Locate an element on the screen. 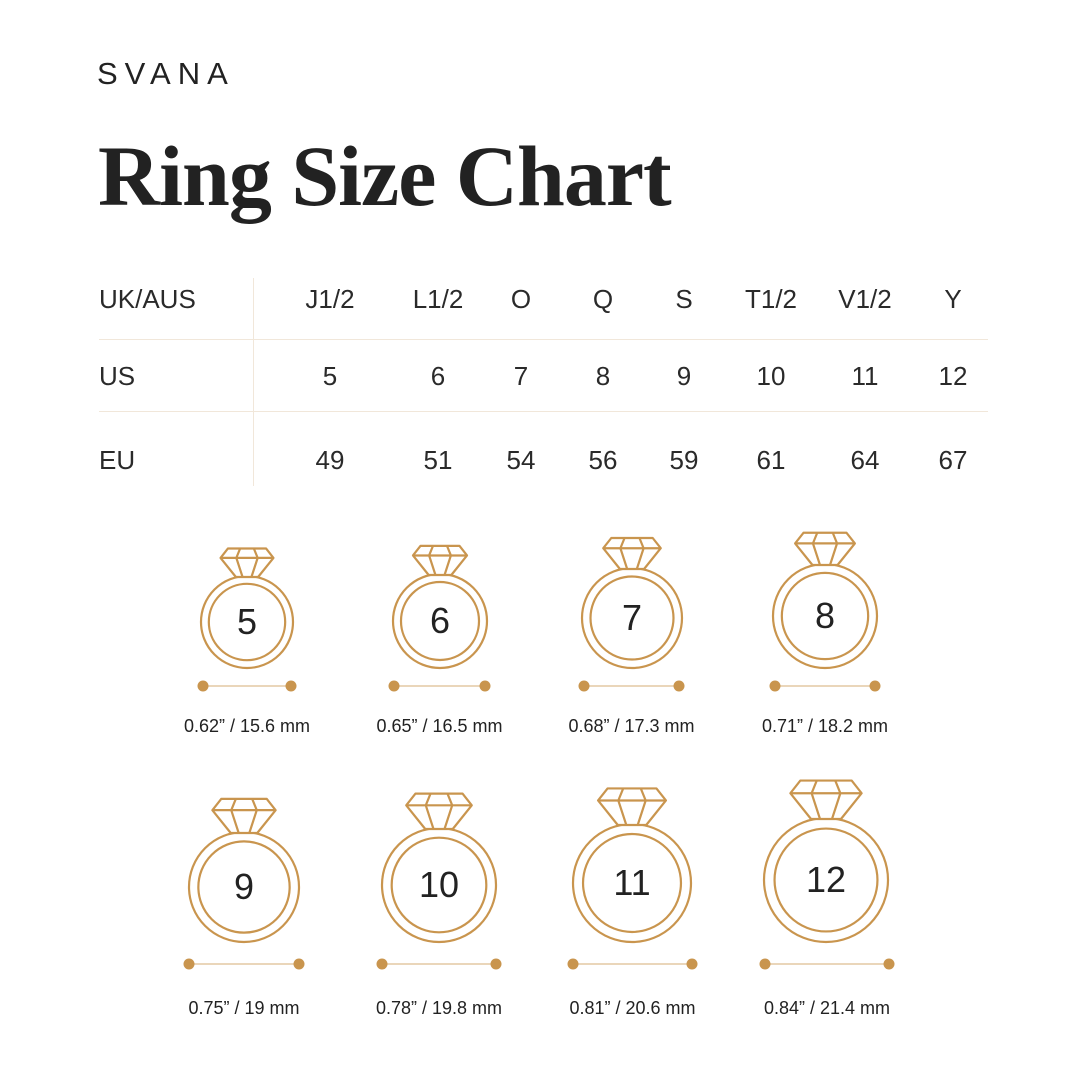 Image resolution: width=1081 pixels, height=1080 pixels. page-title: Ring Size Chart is located at coordinates (385, 176).